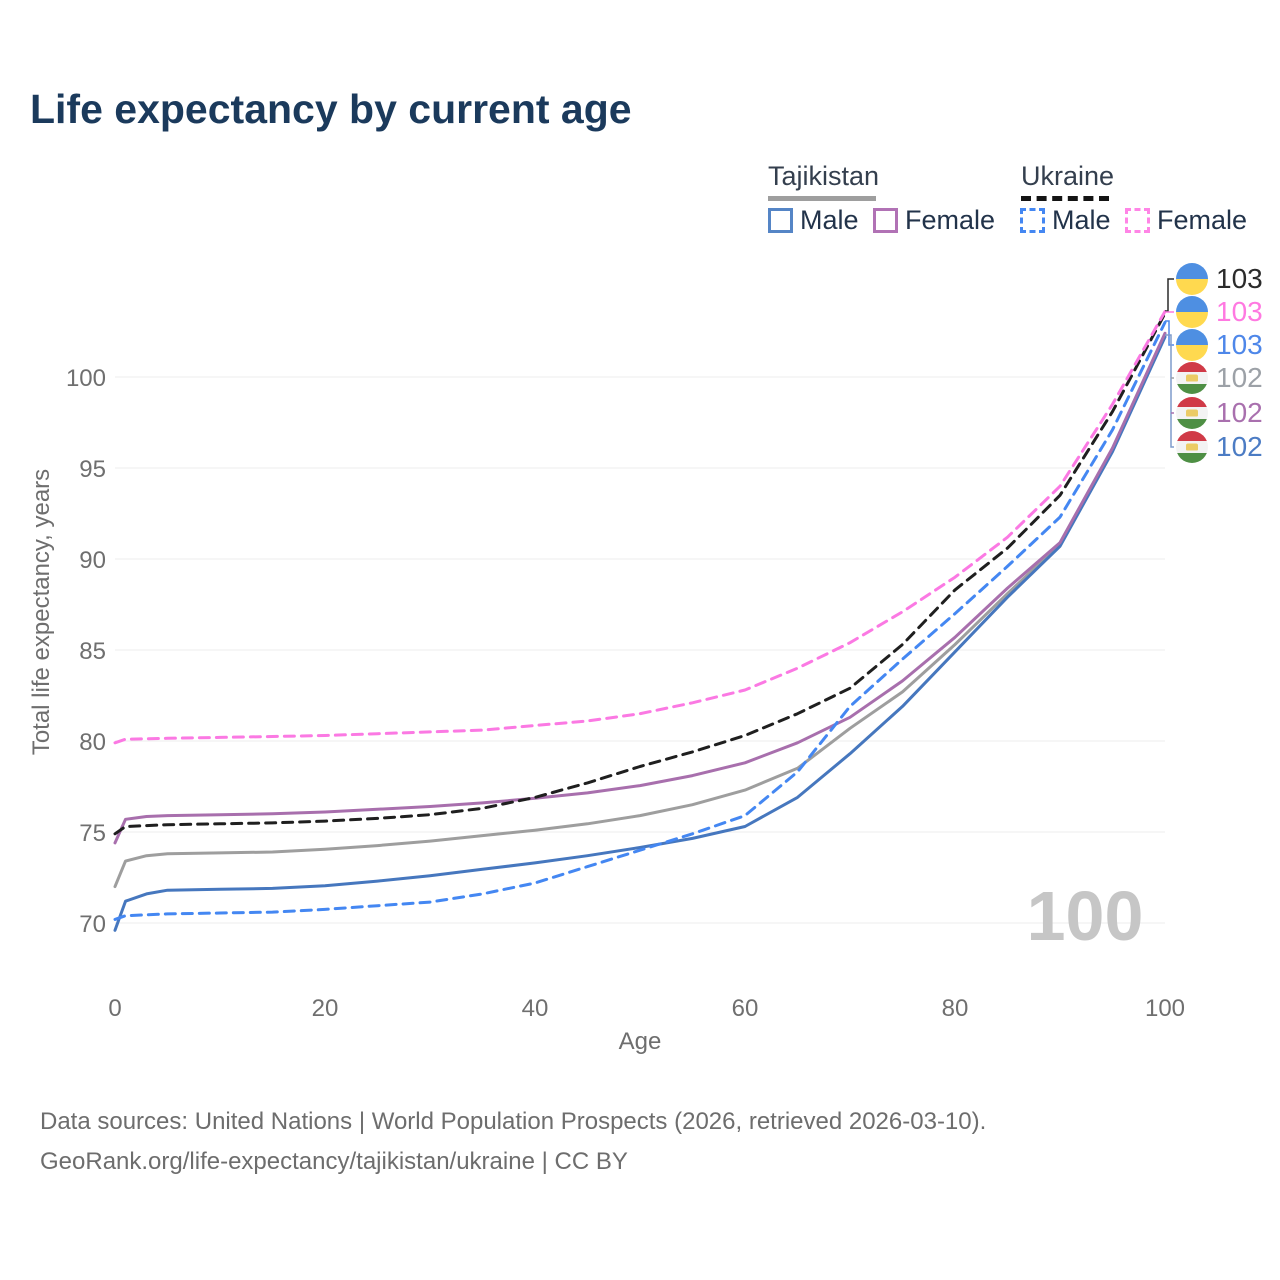  I want to click on x-axis-title: Age, so click(640, 1041).